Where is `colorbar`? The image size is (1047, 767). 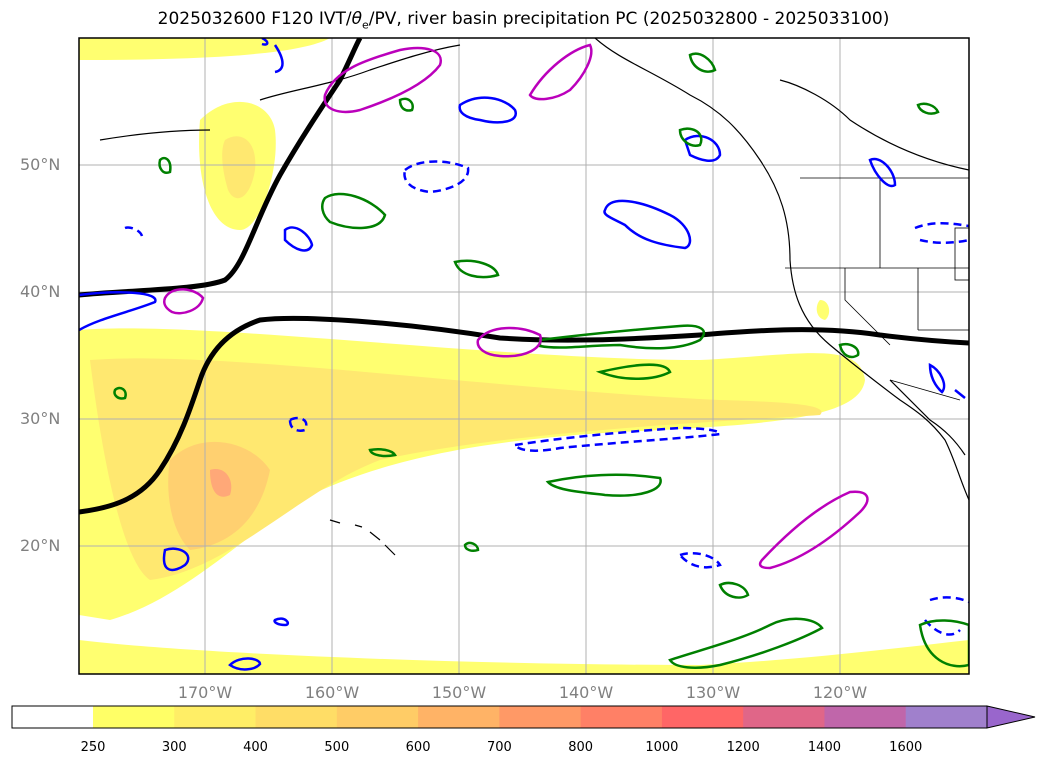
colorbar is located at coordinates (523, 717).